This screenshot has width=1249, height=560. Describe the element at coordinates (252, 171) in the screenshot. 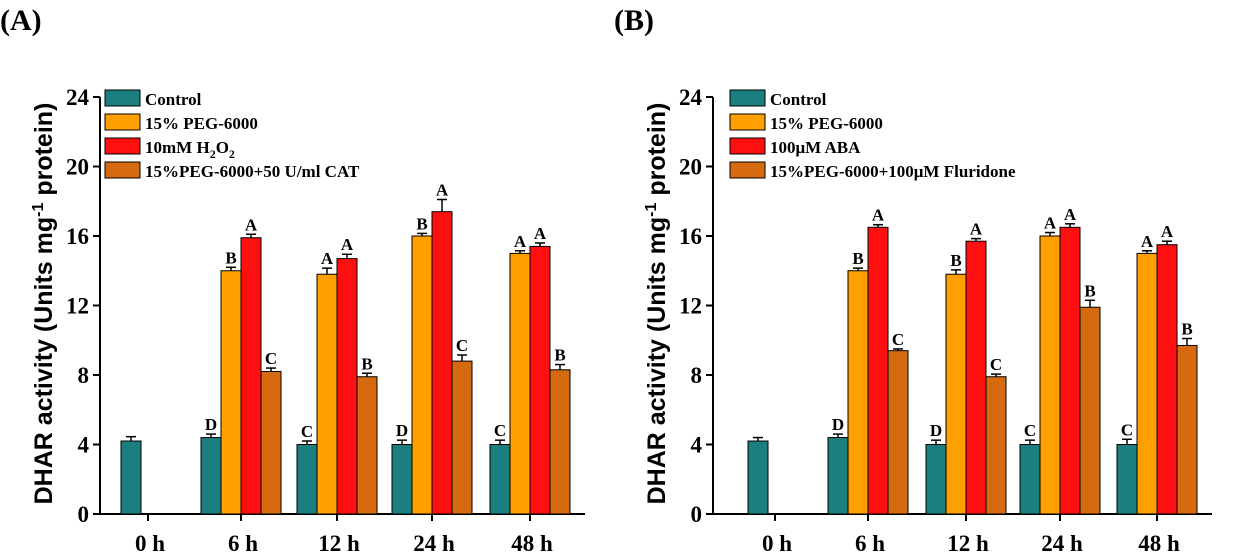

I see `legend-label: 15%PEG-6000+50 U/ml CAT` at that location.